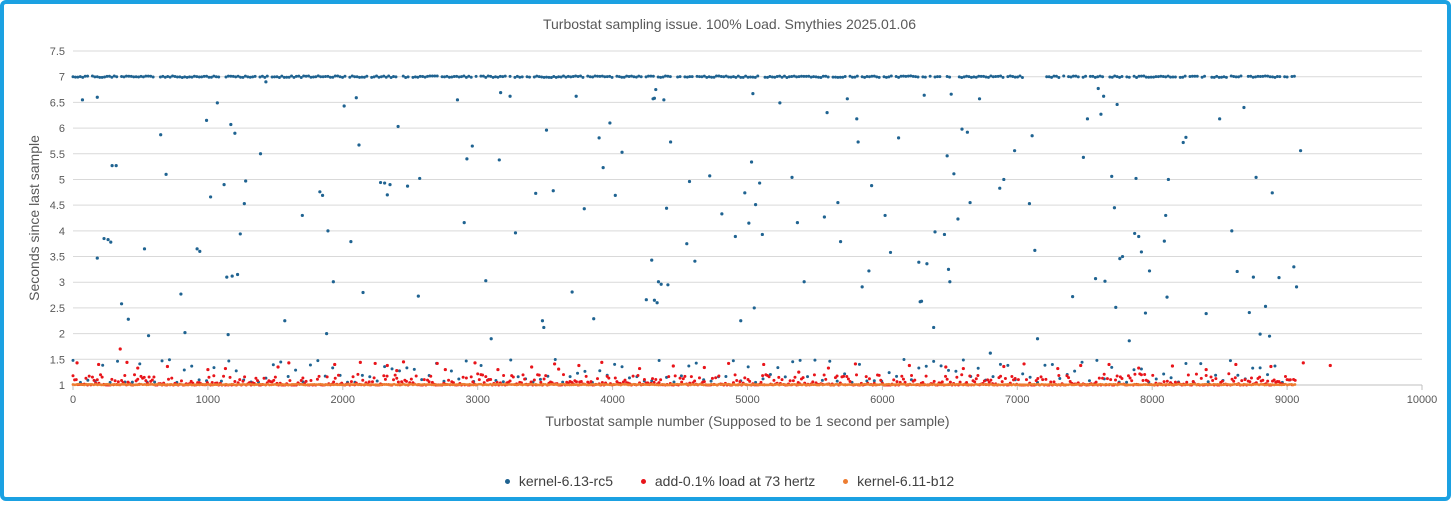 The width and height of the screenshot is (1451, 505). What do you see at coordinates (343, 400) in the screenshot?
I see `x-tick-label: 2000` at bounding box center [343, 400].